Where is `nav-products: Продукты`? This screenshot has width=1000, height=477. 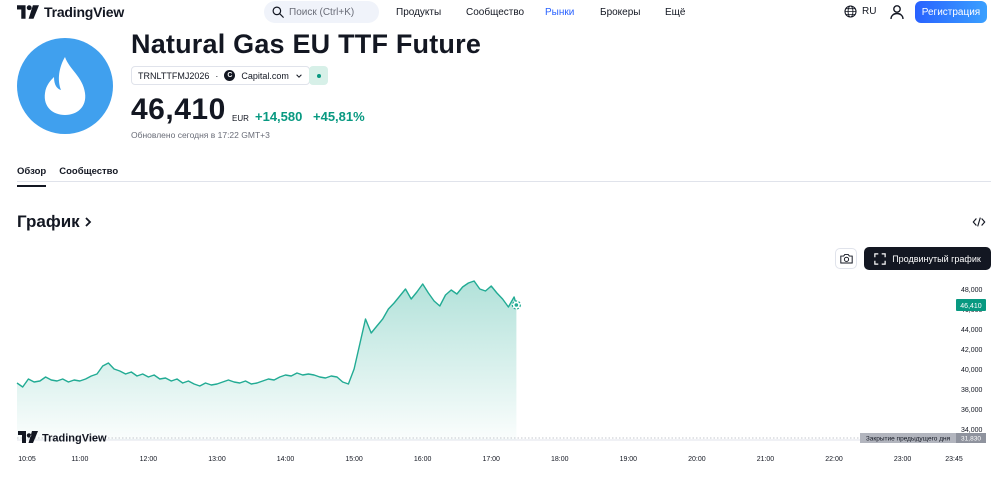
nav-products: Продукты is located at coordinates (419, 12).